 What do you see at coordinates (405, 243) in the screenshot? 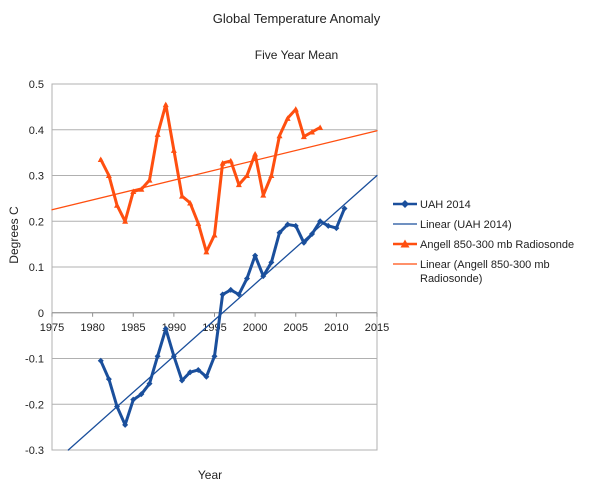
I see `legend-angell-swatch` at bounding box center [405, 243].